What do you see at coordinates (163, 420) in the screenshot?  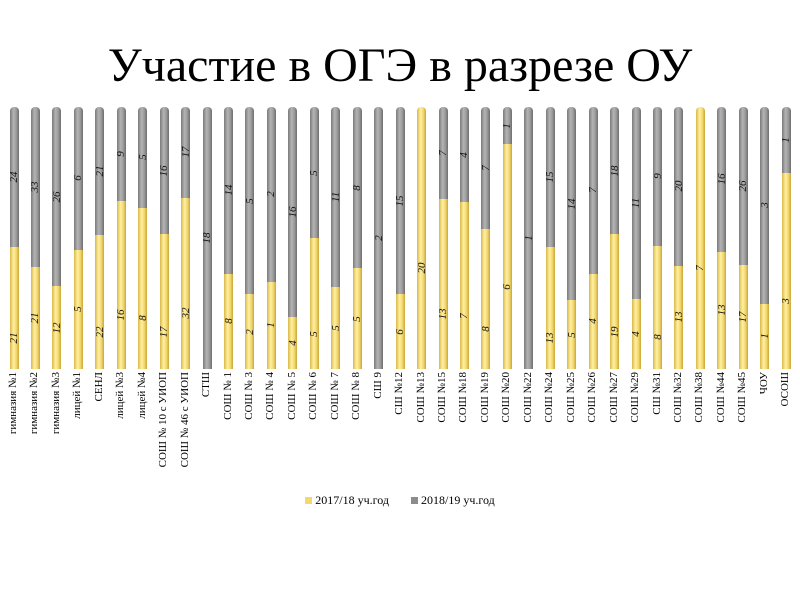 I see `x-axis-label: СОШ № 10 с УИОП` at bounding box center [163, 420].